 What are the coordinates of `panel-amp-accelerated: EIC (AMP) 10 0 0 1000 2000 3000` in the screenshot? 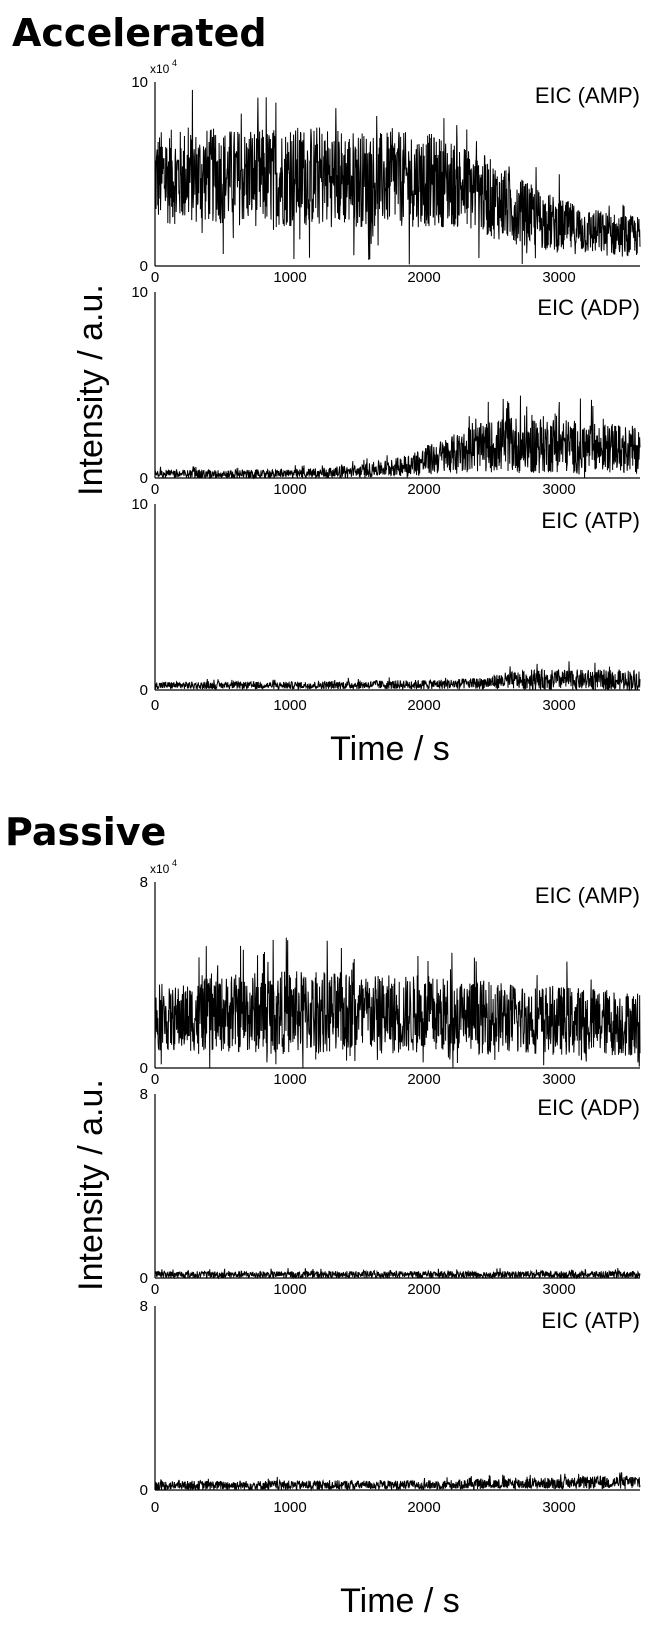 It's located at (386, 180).